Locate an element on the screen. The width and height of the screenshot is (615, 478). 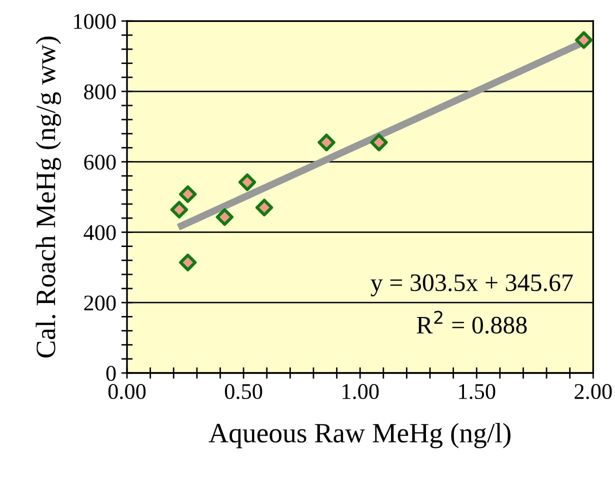
x-tick-label: 1.00 is located at coordinates (360, 392).